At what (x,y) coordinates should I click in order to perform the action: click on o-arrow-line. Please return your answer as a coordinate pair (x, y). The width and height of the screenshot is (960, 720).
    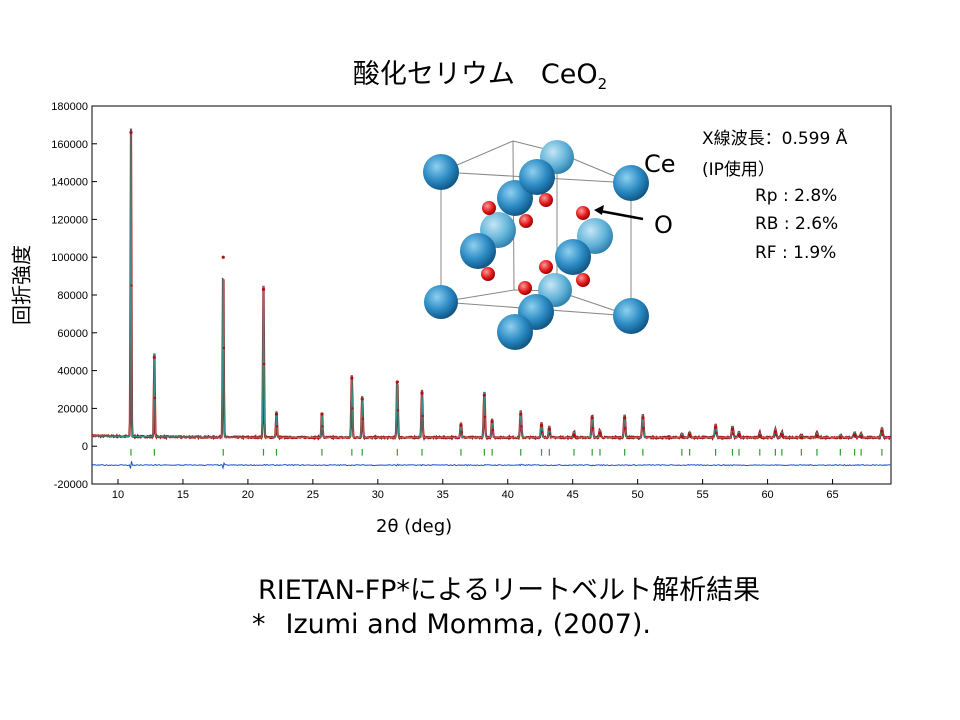
    Looking at the image, I should click on (621, 215).